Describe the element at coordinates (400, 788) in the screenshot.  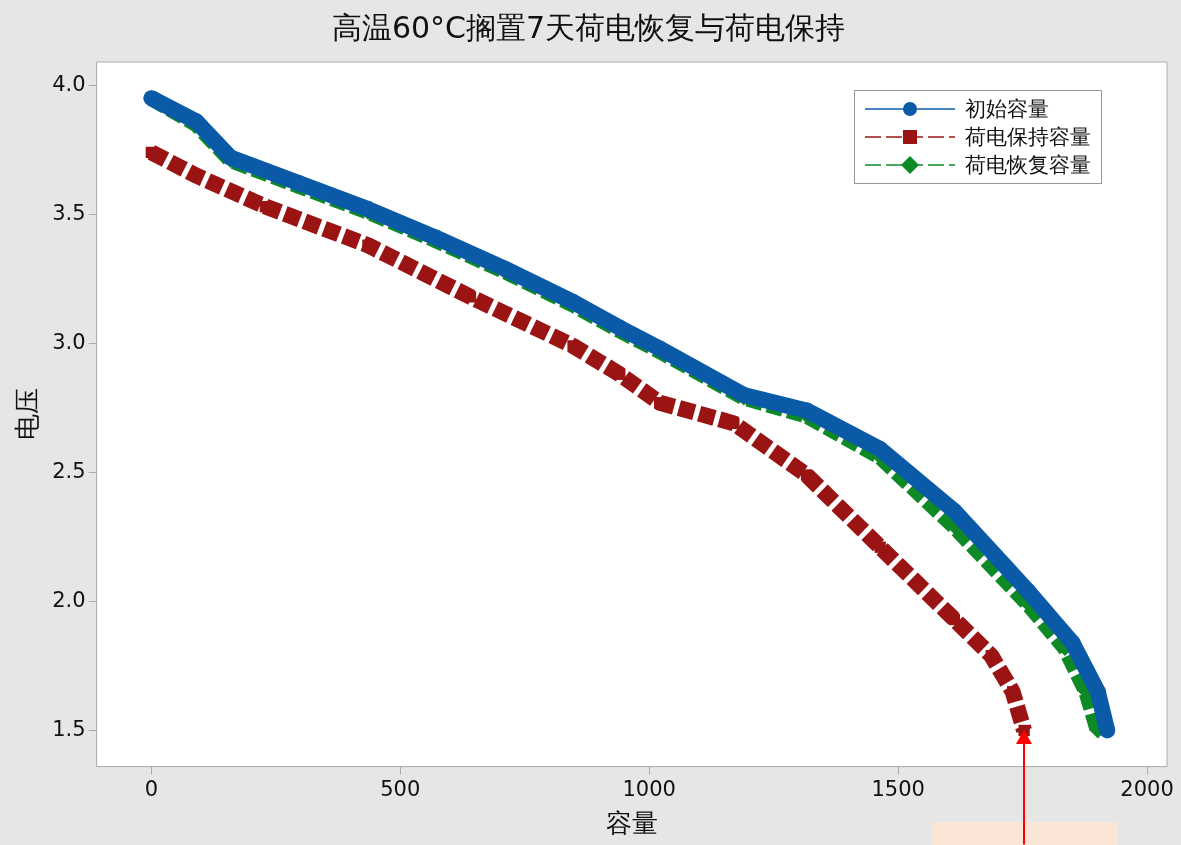
I see `x-tick-label: 500` at that location.